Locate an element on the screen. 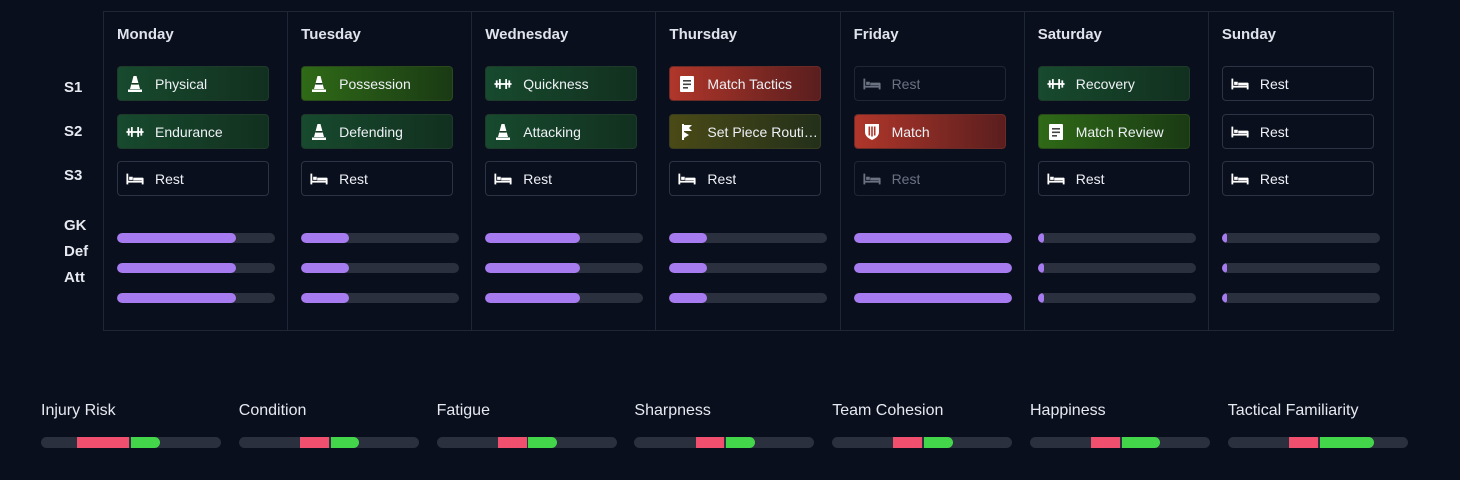 Image resolution: width=1460 pixels, height=480 pixels. day-column-wednesday: Wednesday Quickness Attacking Rest is located at coordinates (564, 171).